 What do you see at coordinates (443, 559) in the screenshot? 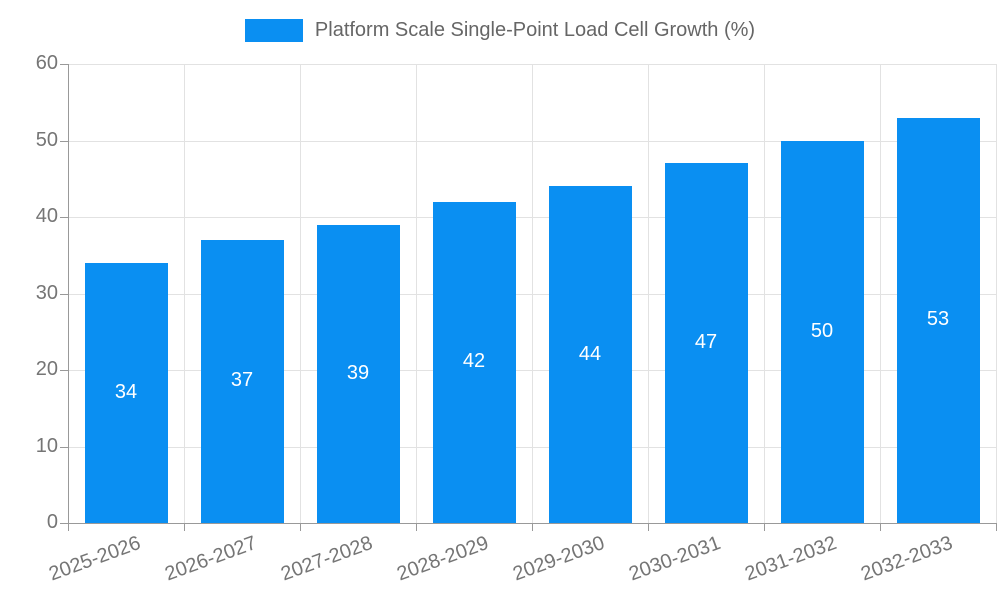
I see `x-axis-tick-label: 2028-2029` at bounding box center [443, 559].